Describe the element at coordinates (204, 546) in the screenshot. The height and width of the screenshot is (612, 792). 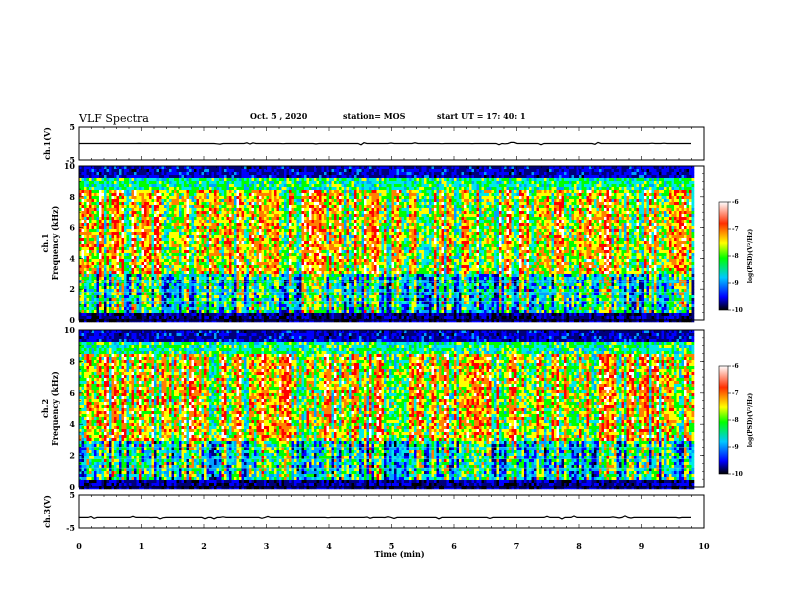
I see `x-tick-label: 2` at that location.